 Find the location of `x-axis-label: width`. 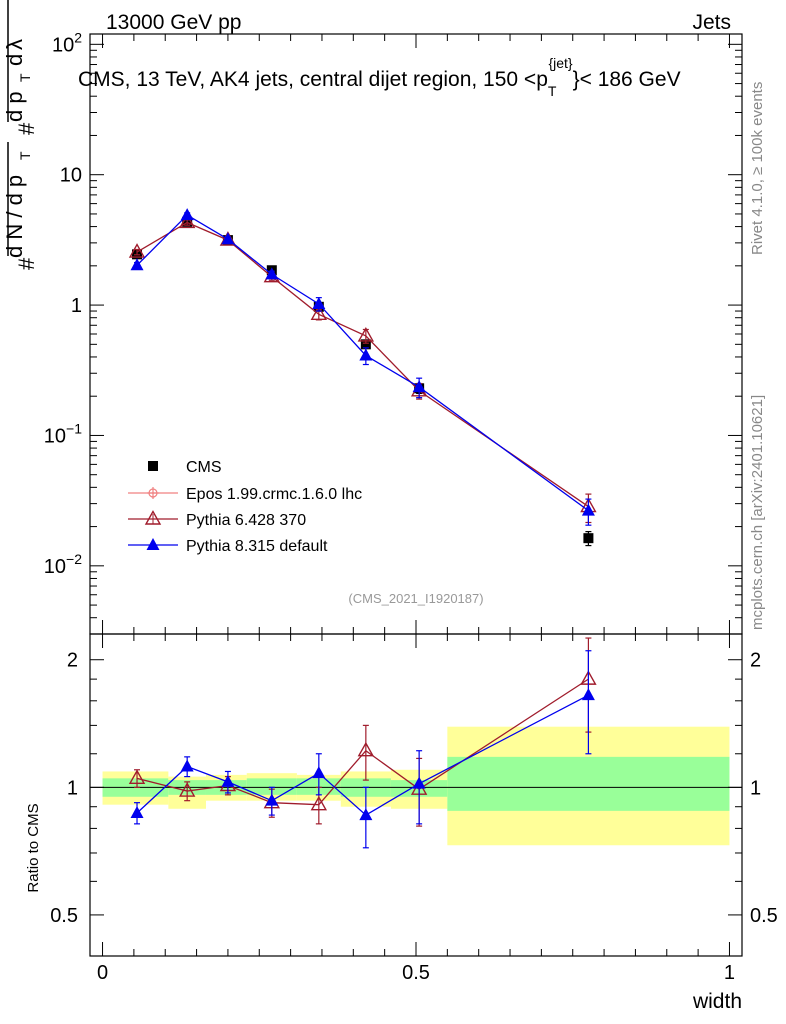

x-axis-label: width is located at coordinates (717, 1001).